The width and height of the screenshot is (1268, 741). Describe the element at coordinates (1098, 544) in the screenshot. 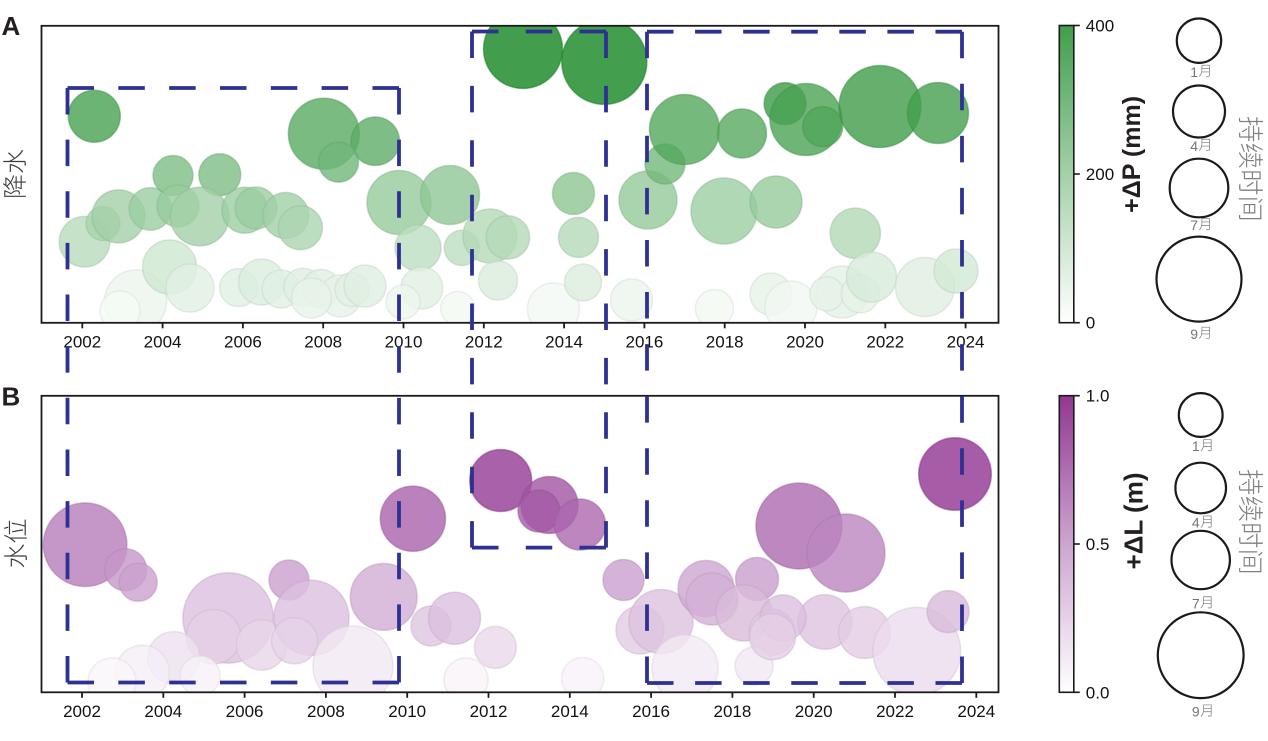

I see `svg-text: 0.5` at that location.